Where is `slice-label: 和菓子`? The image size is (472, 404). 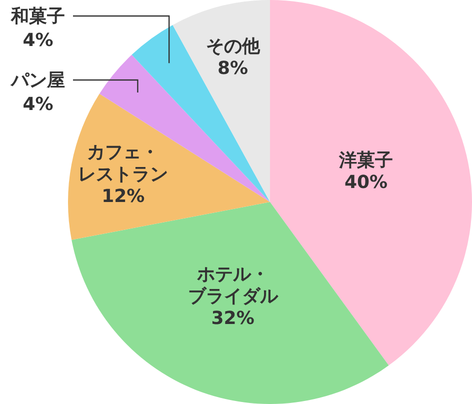 slice-label: 和菓子 is located at coordinates (37, 16).